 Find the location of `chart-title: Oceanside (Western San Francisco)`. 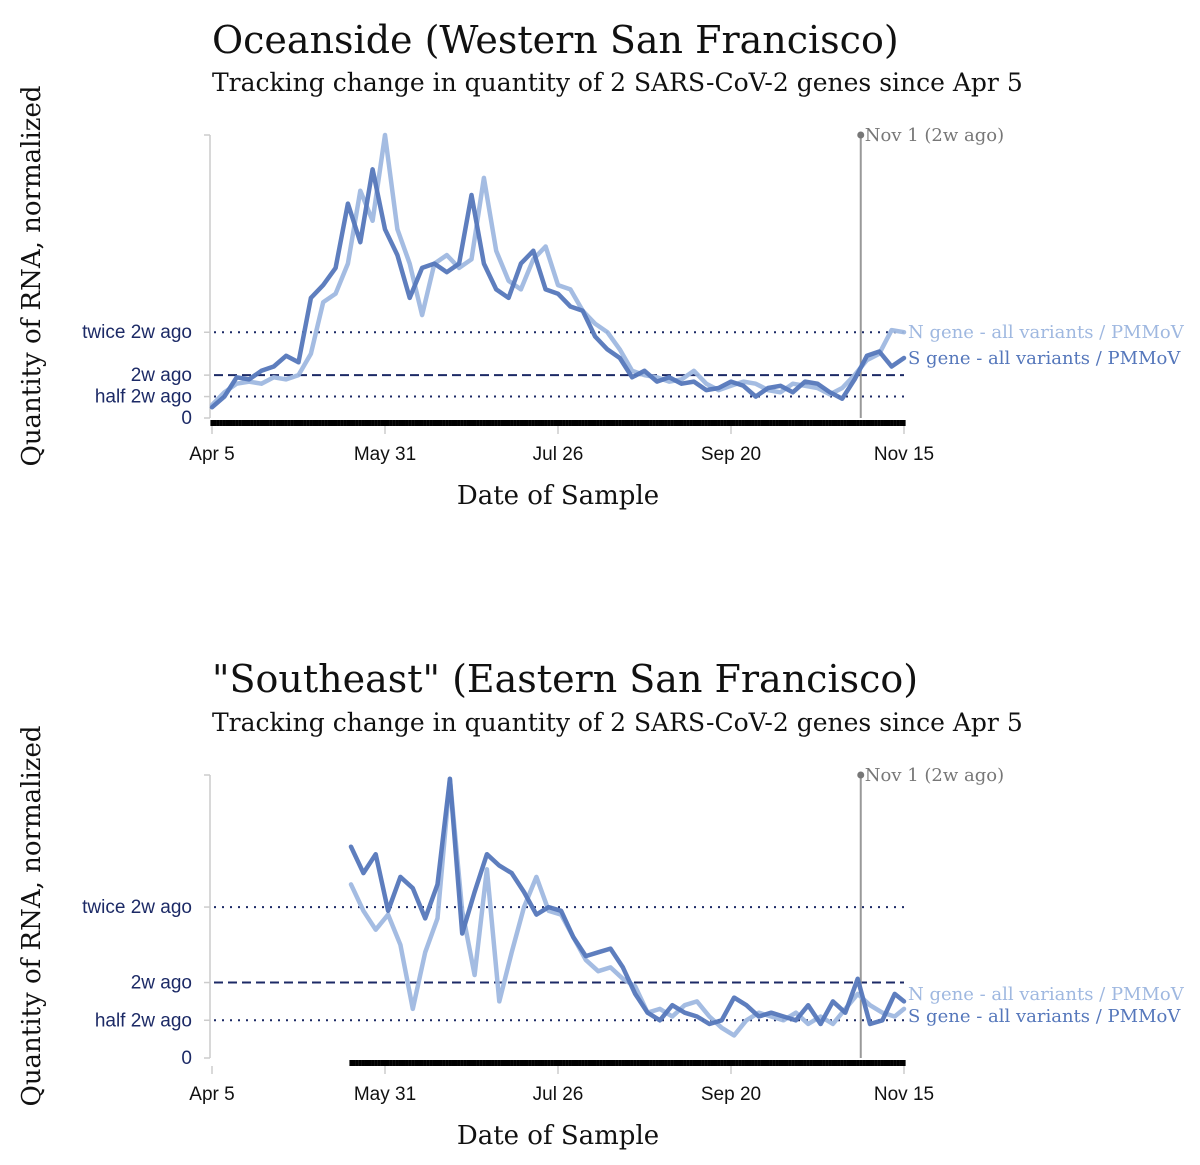

chart-title: Oceanside (Western San Francisco) is located at coordinates (555, 40).